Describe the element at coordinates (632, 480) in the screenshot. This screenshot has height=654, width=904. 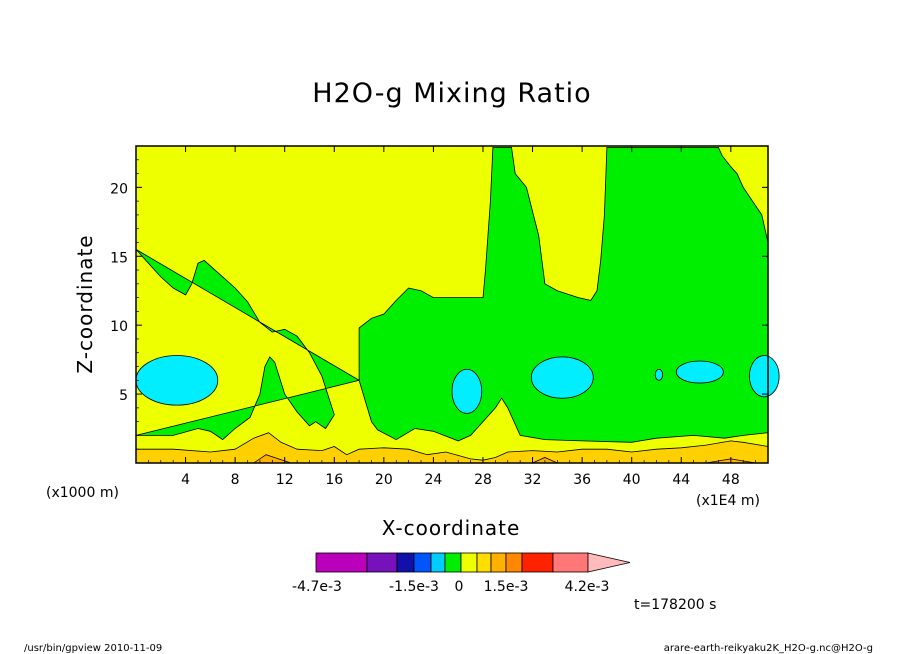
I see `x-tick-label: 40` at that location.